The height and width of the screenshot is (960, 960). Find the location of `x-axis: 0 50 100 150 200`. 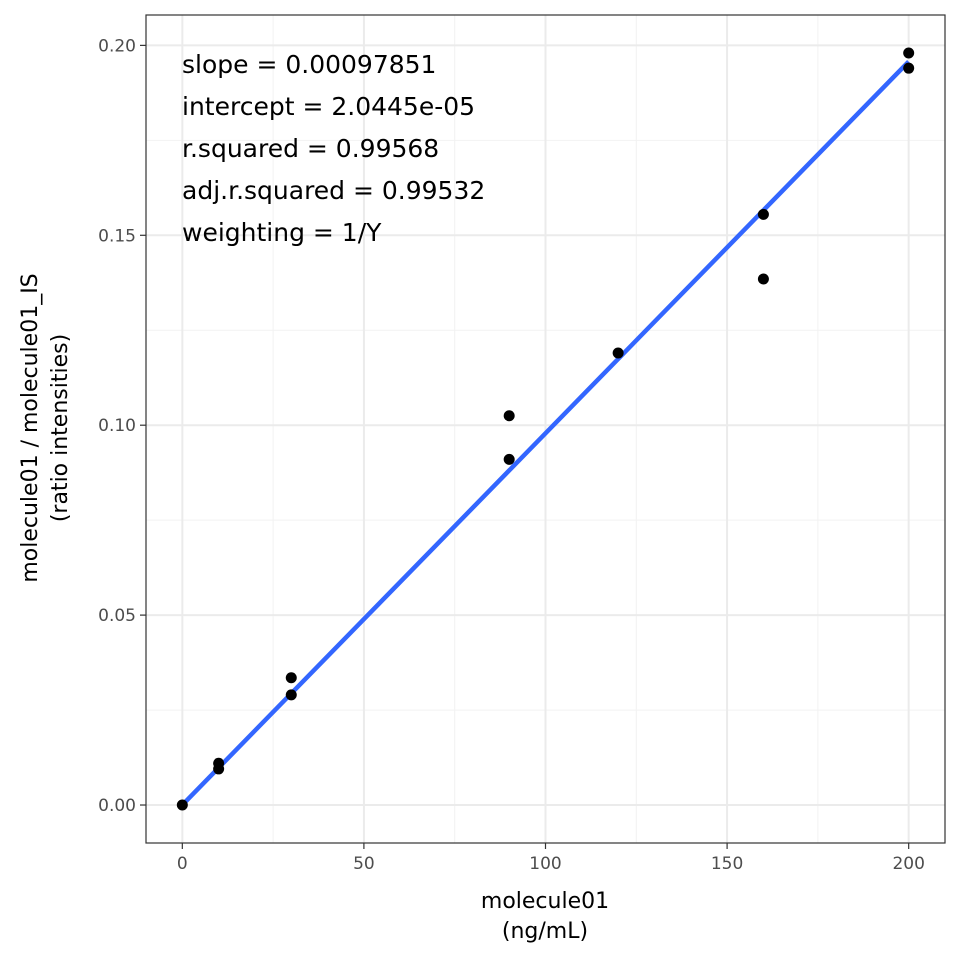

x-axis: 0 50 100 150 200 is located at coordinates (551, 858).